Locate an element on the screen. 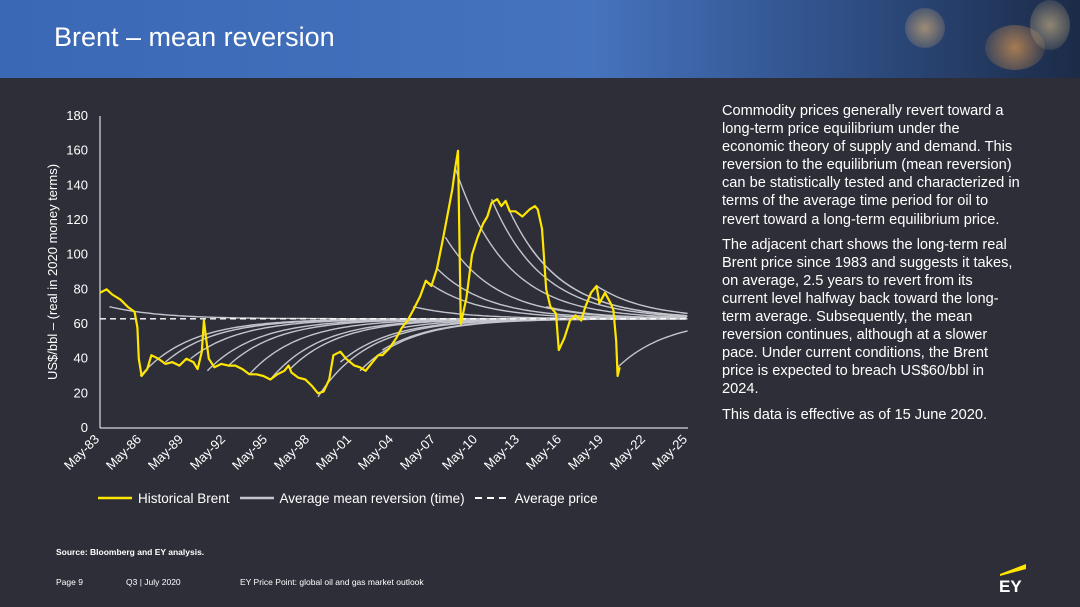 This screenshot has width=1080, height=607. y-axis-label: US$/bbl – (real in 2020 money terms) is located at coordinates (52, 272).